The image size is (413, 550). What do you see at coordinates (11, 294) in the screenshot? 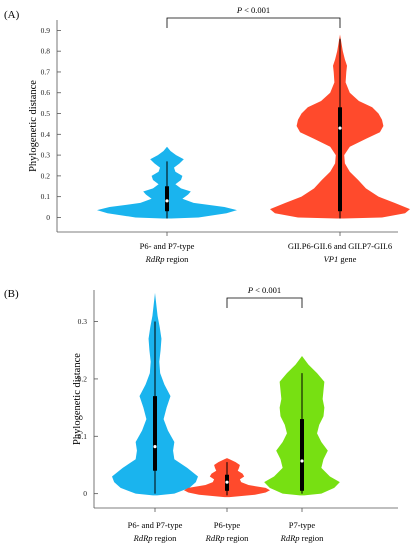
I see `panel-label: (B)` at bounding box center [11, 294].